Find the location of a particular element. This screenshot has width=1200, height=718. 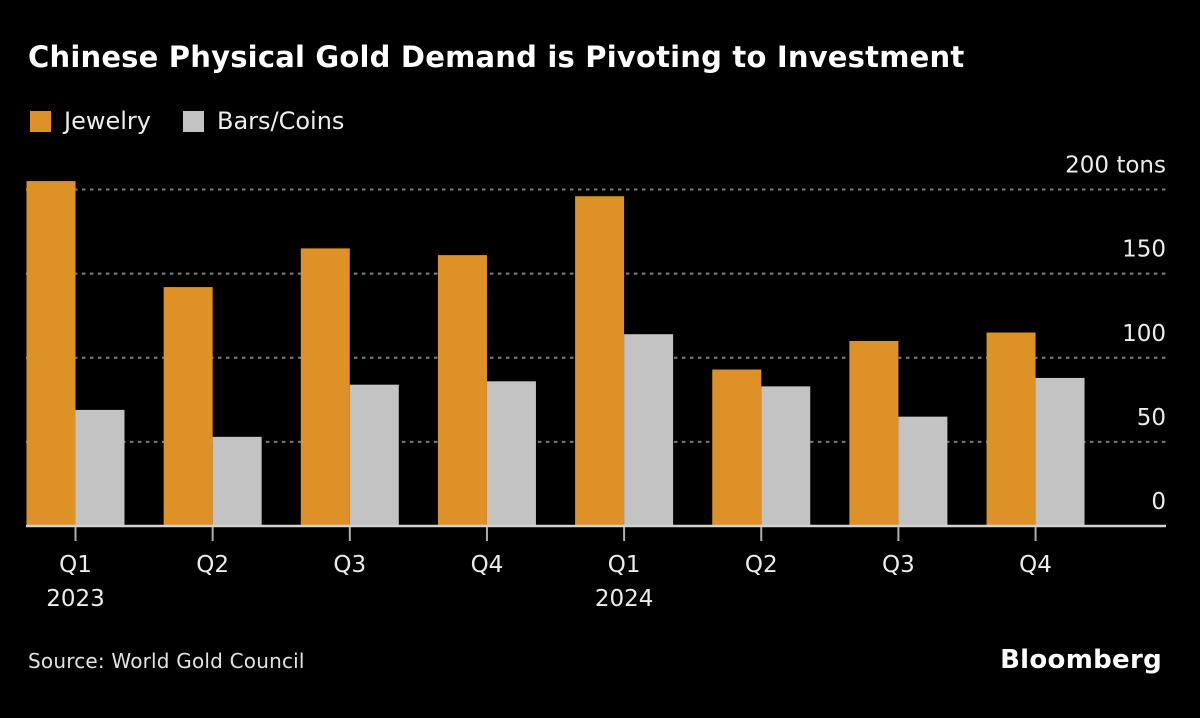

x-label-q1-2024: Q1 is located at coordinates (624, 565).